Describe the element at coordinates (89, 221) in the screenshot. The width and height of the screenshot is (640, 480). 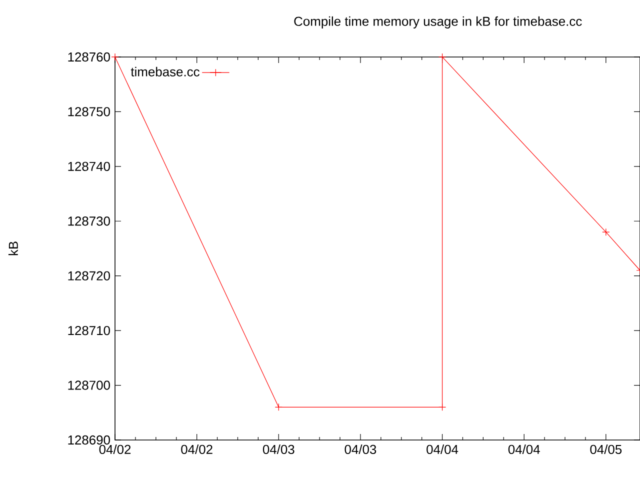
I see `y-tick-label: 128730` at that location.